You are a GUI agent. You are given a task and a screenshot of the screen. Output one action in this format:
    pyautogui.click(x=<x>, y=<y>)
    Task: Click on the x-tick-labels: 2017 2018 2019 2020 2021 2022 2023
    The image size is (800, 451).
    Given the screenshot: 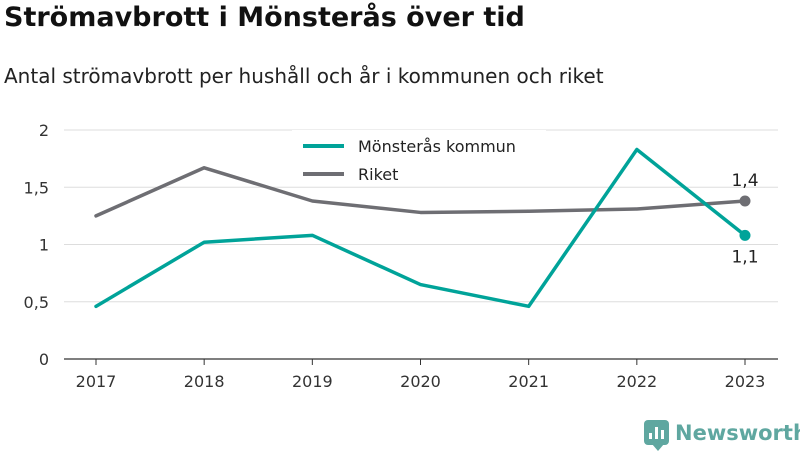 What is the action you would take?
    pyautogui.click(x=421, y=375)
    